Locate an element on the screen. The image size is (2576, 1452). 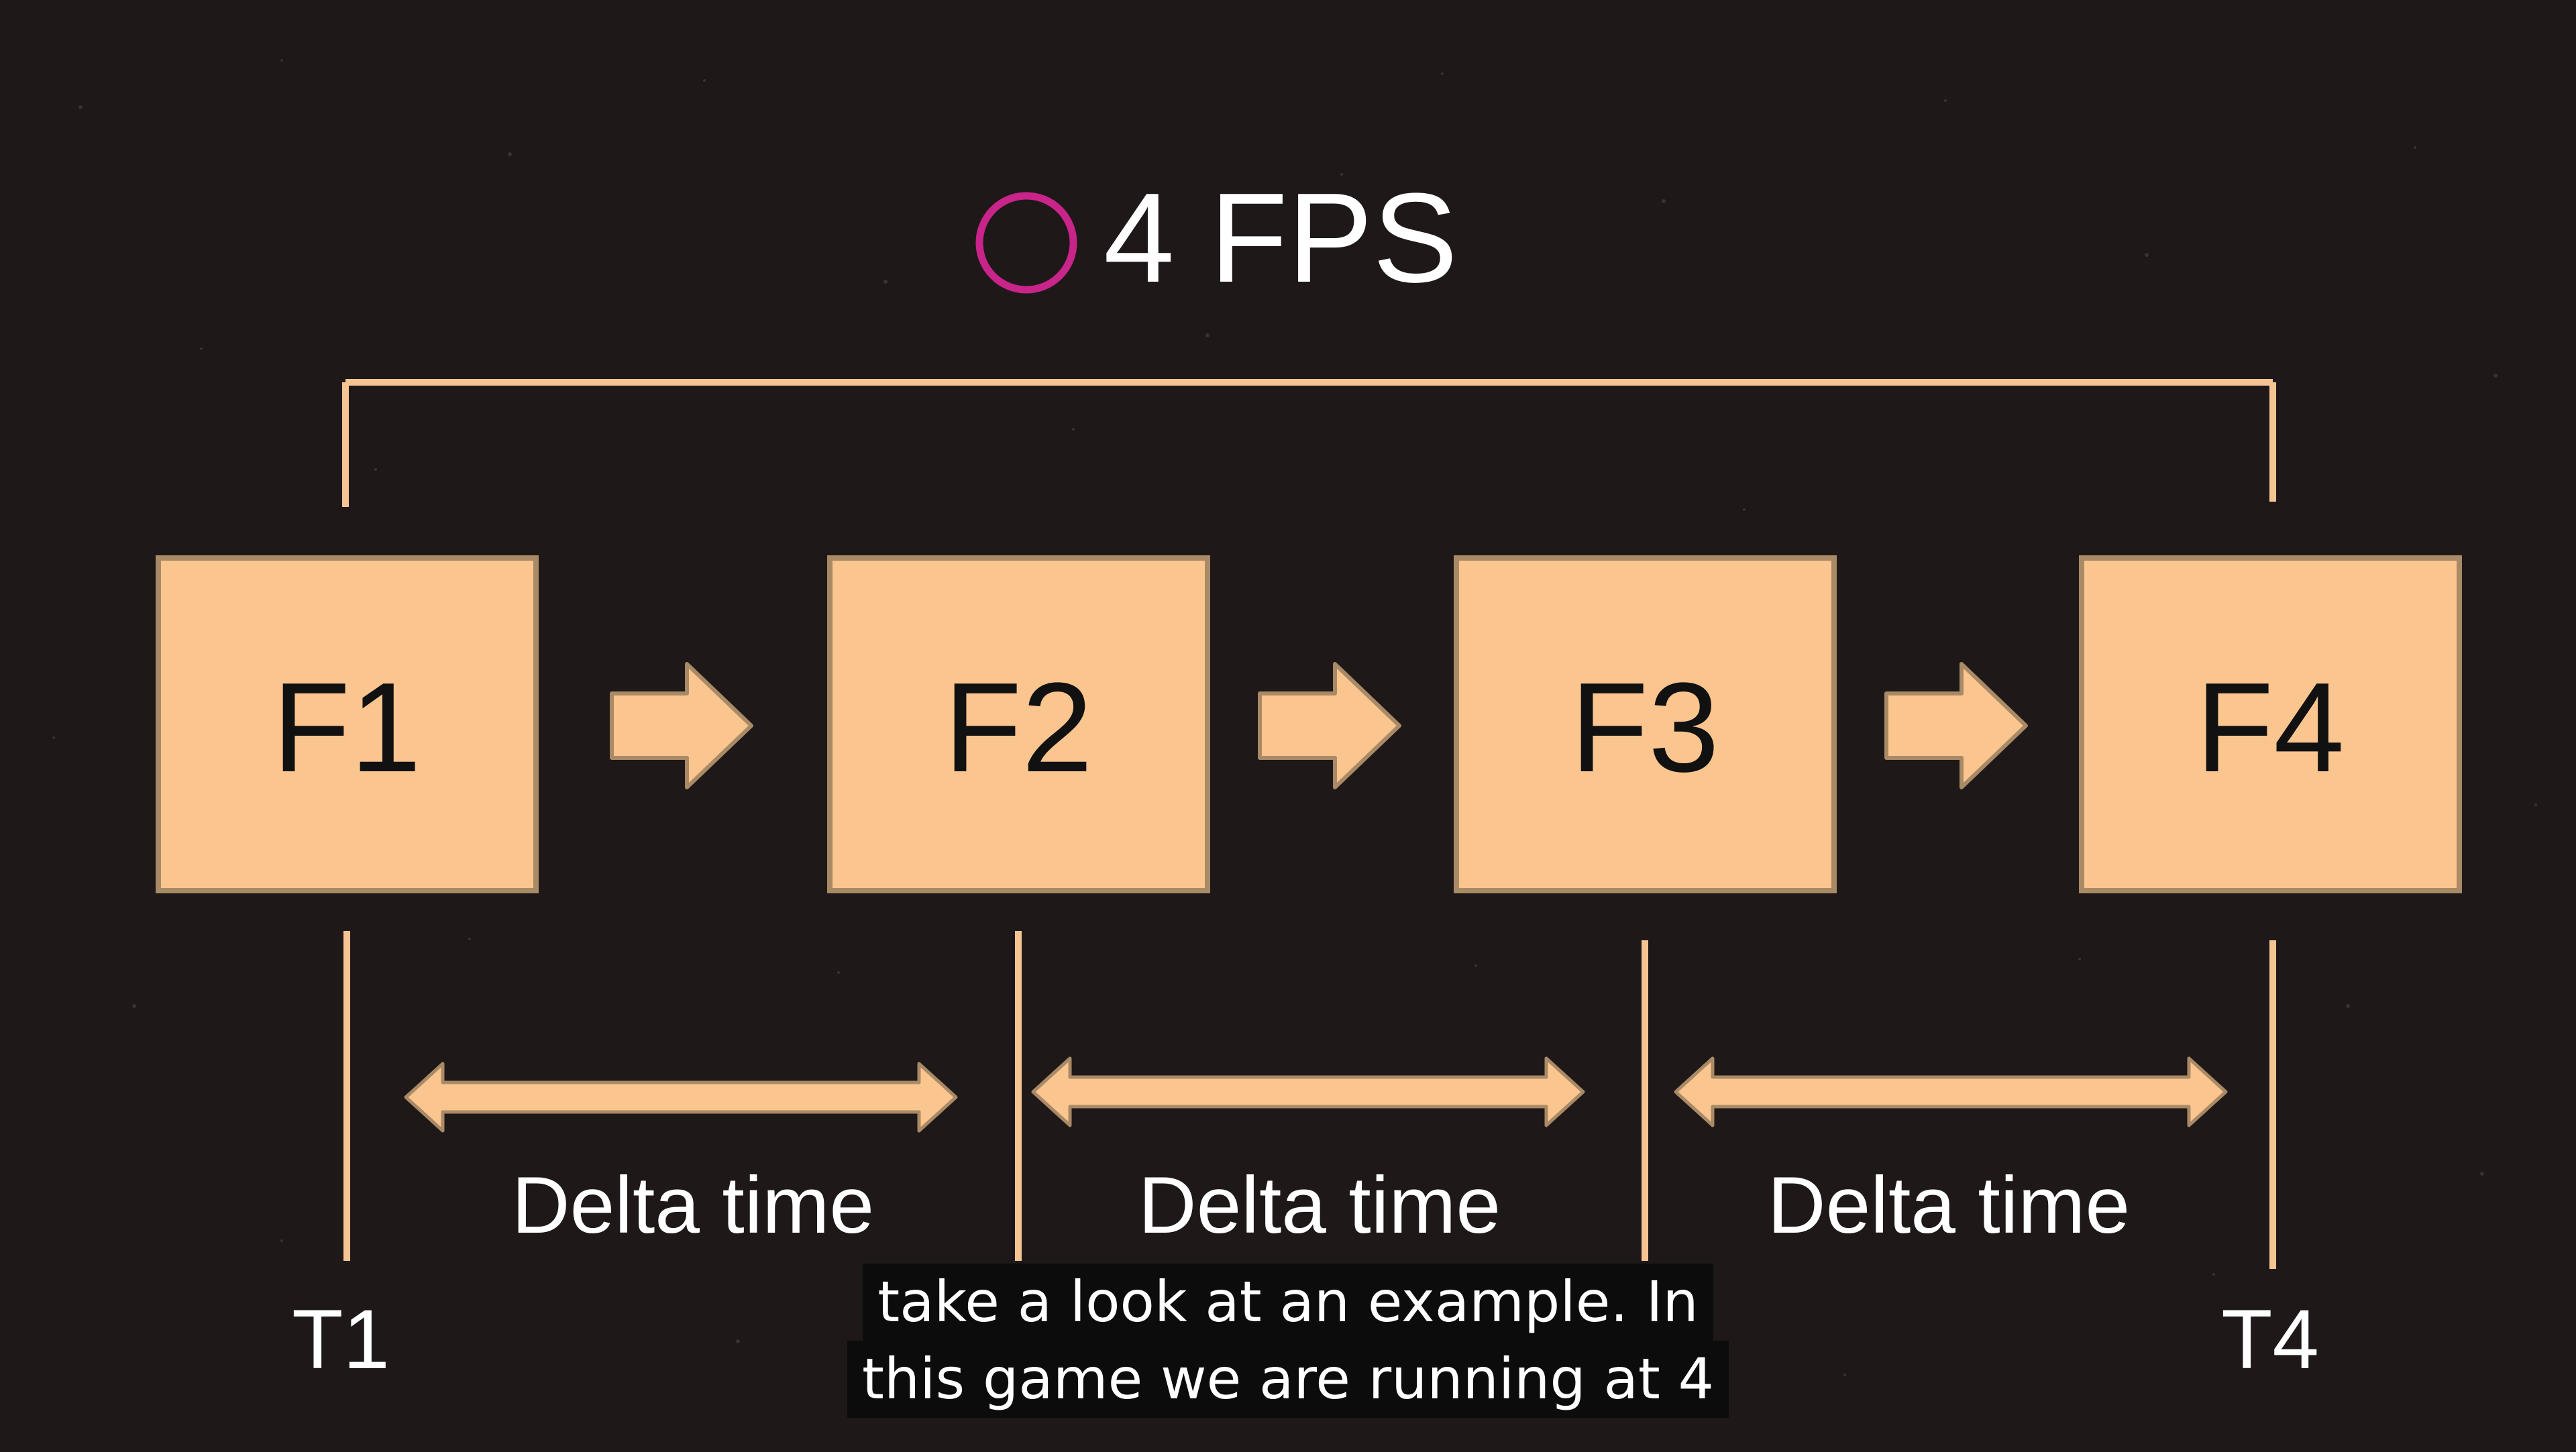
frame-box-f2: F2 is located at coordinates (1018, 724).